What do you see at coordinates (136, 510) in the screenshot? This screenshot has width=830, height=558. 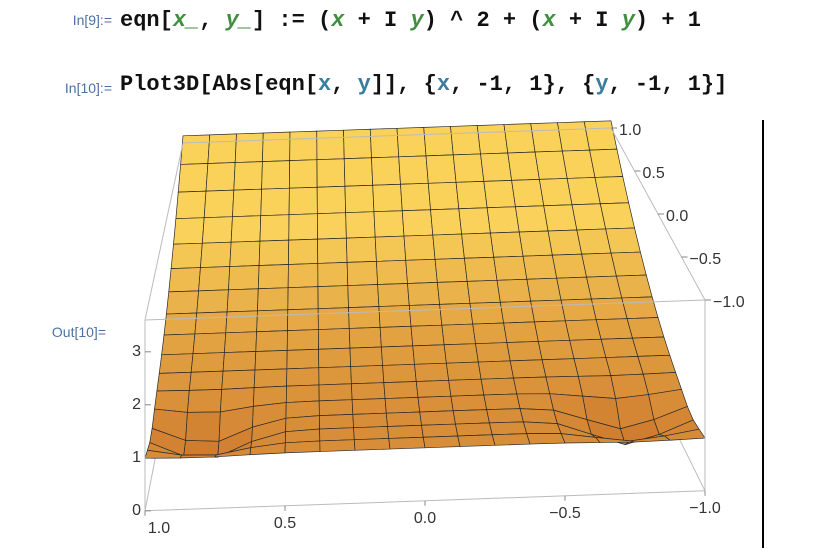 I see `z-tick-label: 0` at bounding box center [136, 510].